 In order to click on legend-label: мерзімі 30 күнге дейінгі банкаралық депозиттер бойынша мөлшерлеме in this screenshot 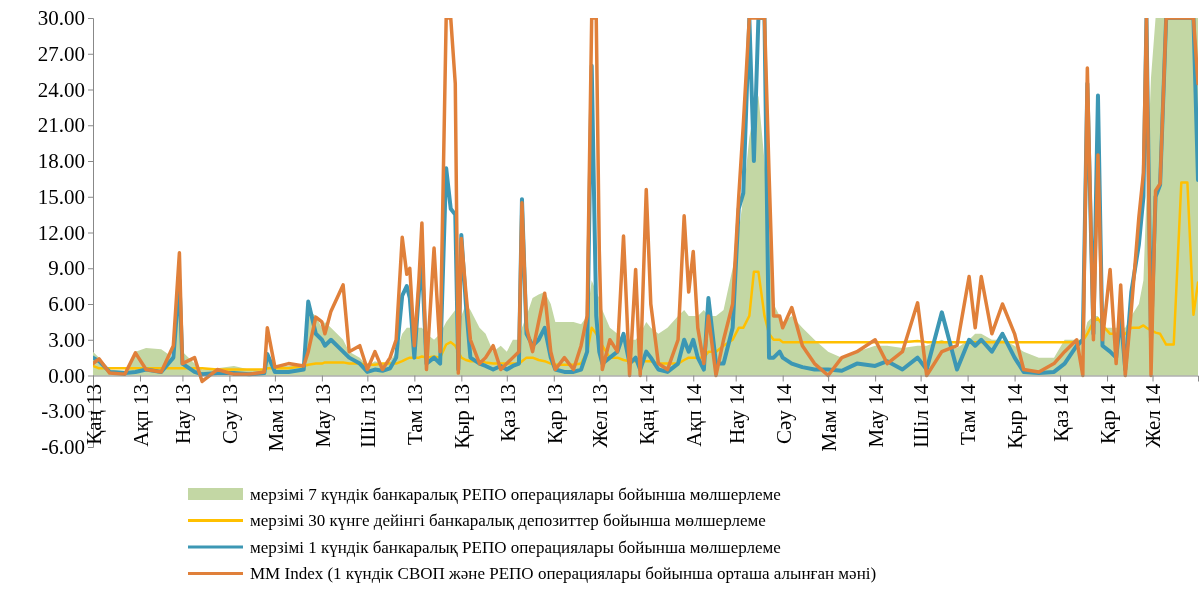, I will do `click(508, 521)`.